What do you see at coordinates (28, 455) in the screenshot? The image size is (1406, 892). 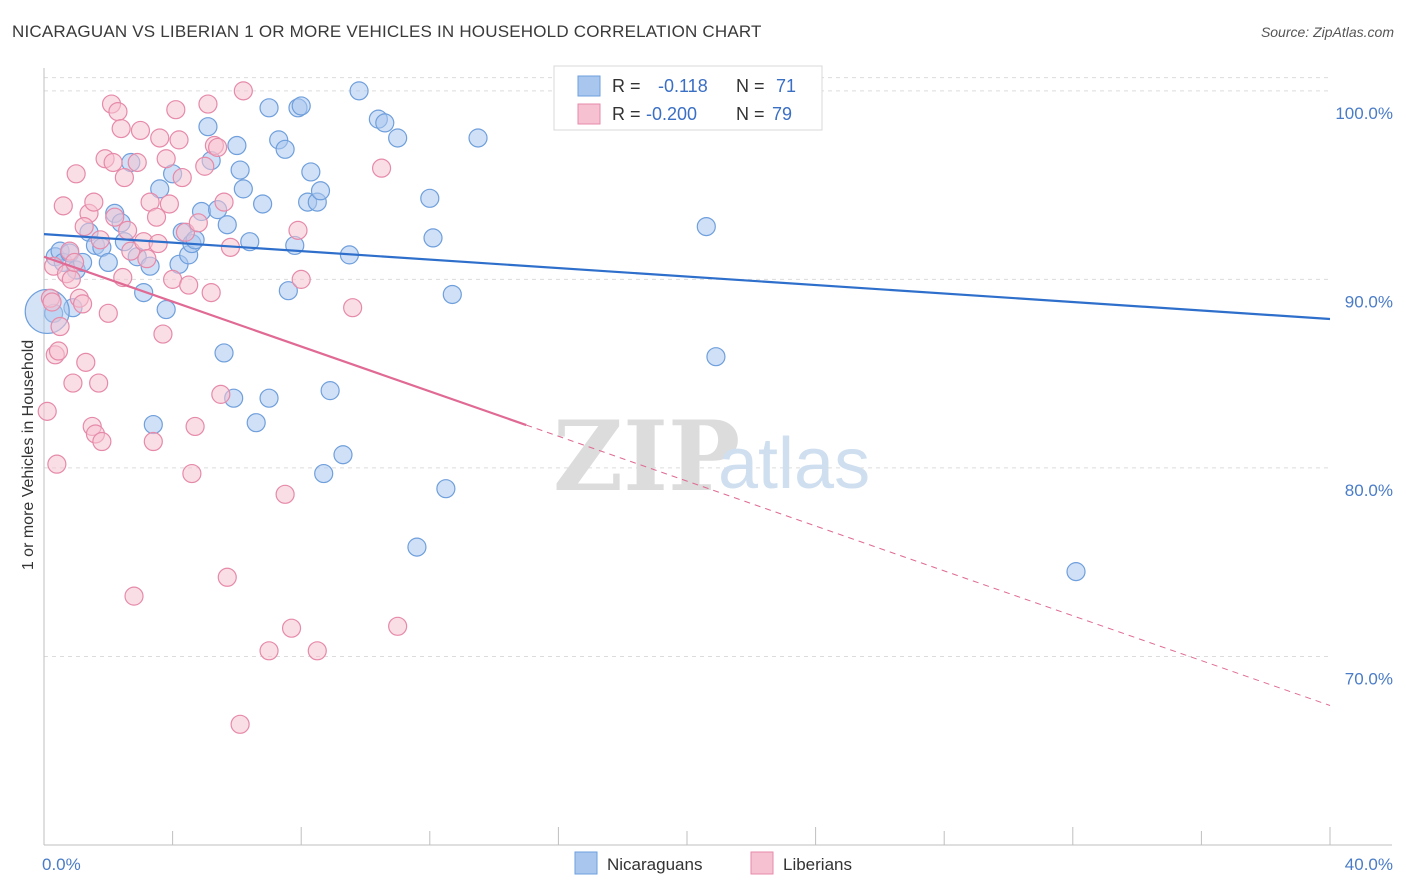 I see `y-axis-title: 1 or more Vehicles in Household` at bounding box center [28, 455].